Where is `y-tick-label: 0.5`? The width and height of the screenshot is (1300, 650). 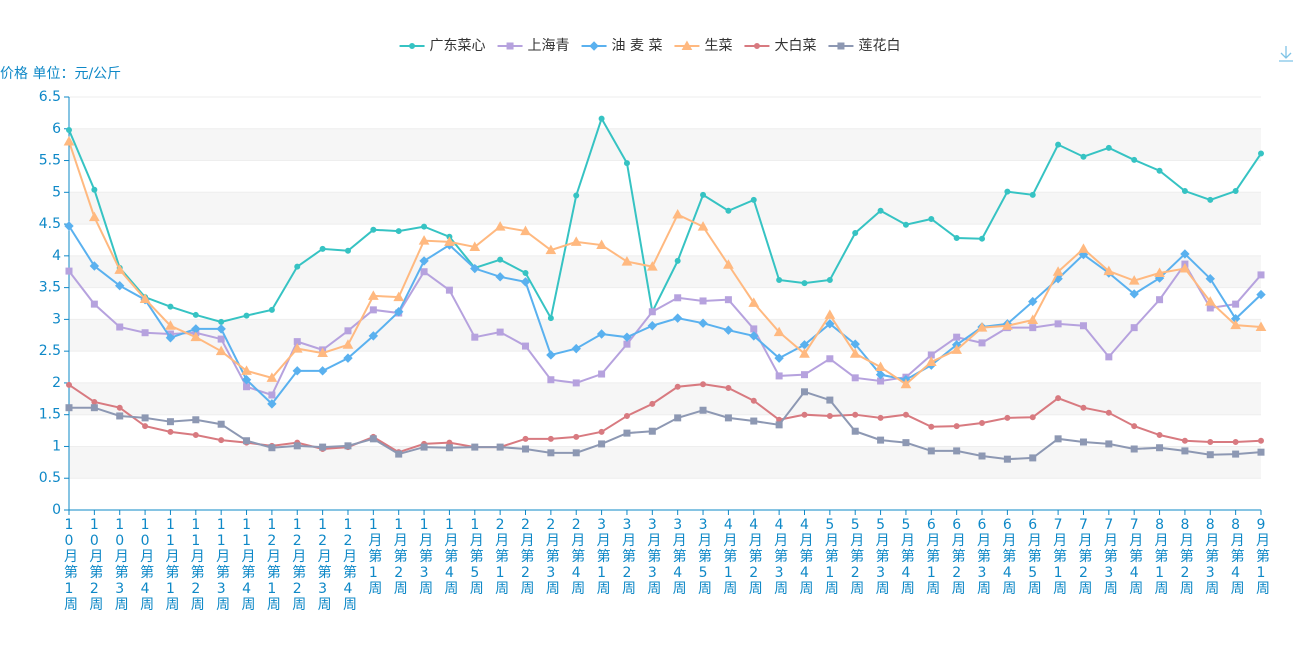
y-tick-label: 0.5 is located at coordinates (50, 478).